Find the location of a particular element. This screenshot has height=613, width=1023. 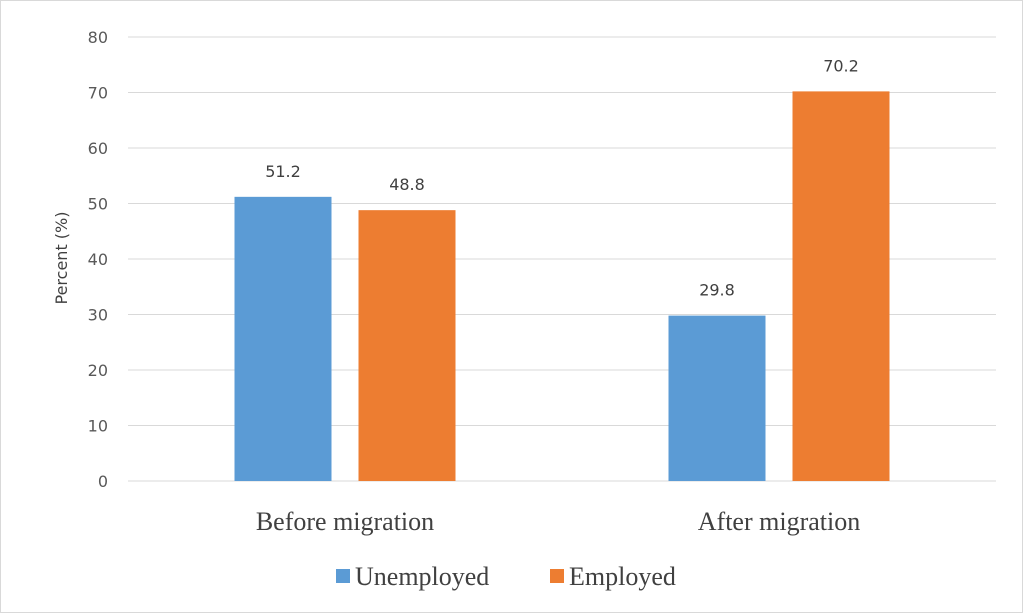

legend-label: Unemployed is located at coordinates (422, 576).